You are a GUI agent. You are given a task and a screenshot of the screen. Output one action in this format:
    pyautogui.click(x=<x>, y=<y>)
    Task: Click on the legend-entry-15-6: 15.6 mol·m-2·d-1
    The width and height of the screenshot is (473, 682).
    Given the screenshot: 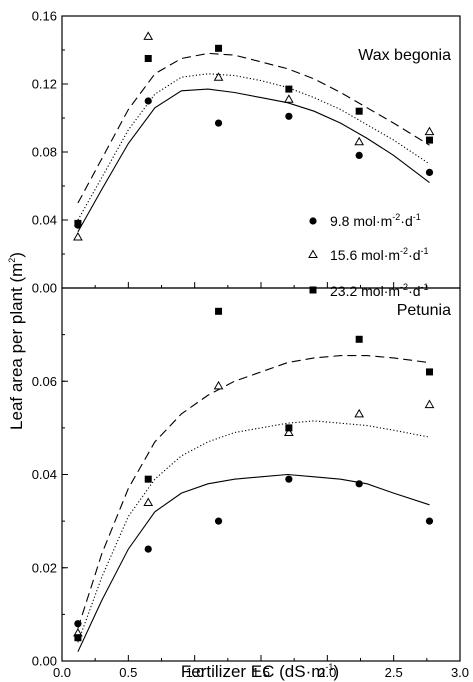 What is the action you would take?
    pyautogui.click(x=368, y=254)
    